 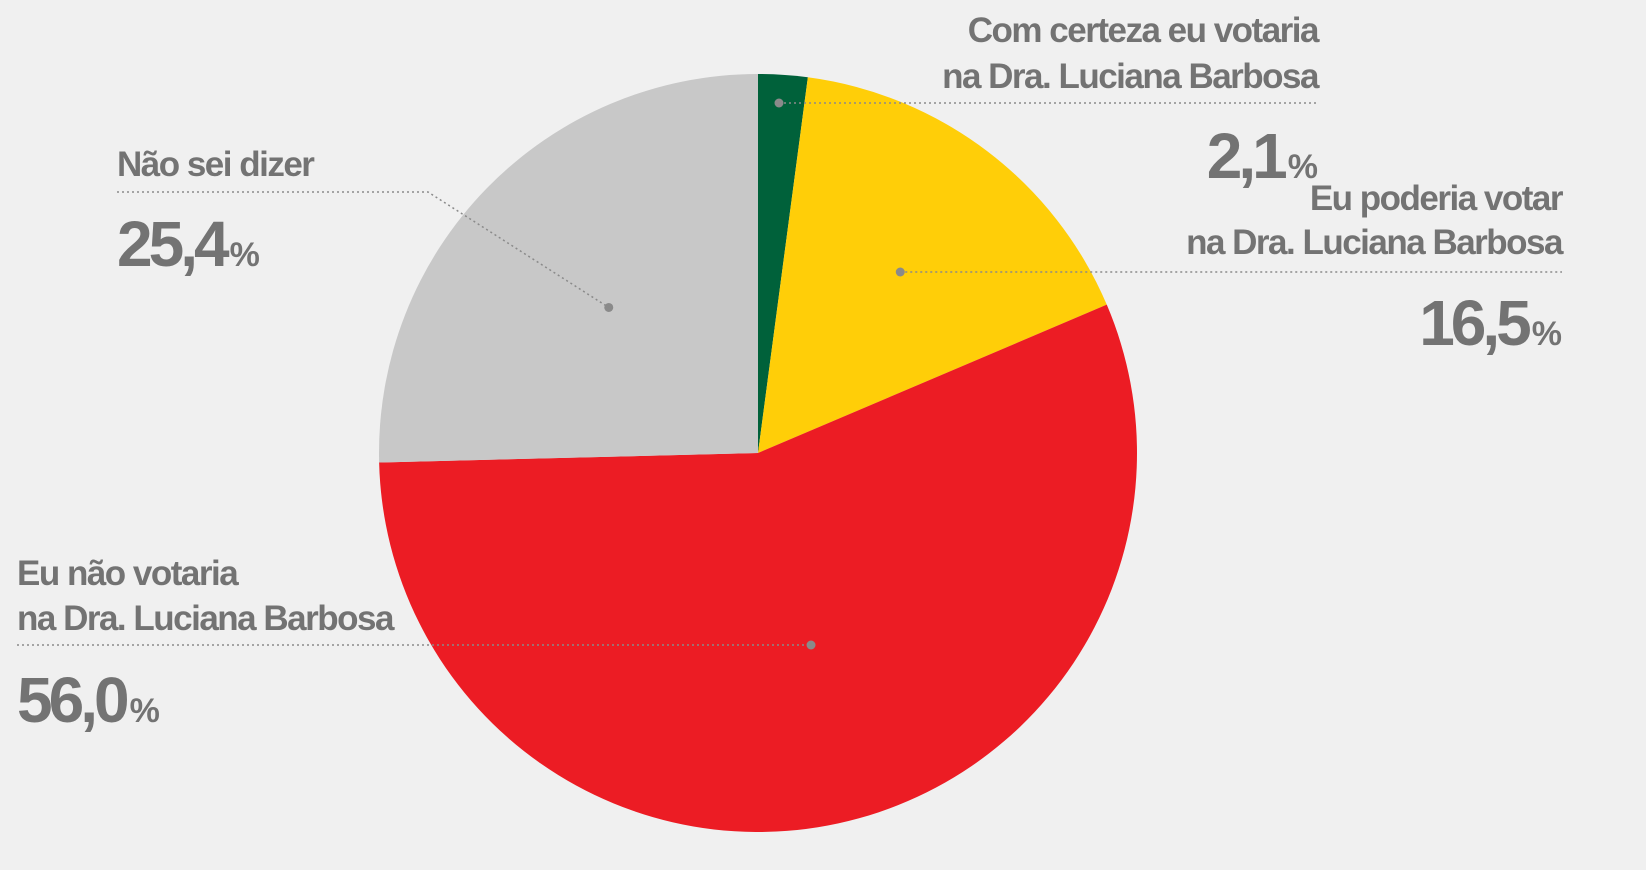 I want to click on slice-label-line: Eu não votaria, so click(x=128, y=573).